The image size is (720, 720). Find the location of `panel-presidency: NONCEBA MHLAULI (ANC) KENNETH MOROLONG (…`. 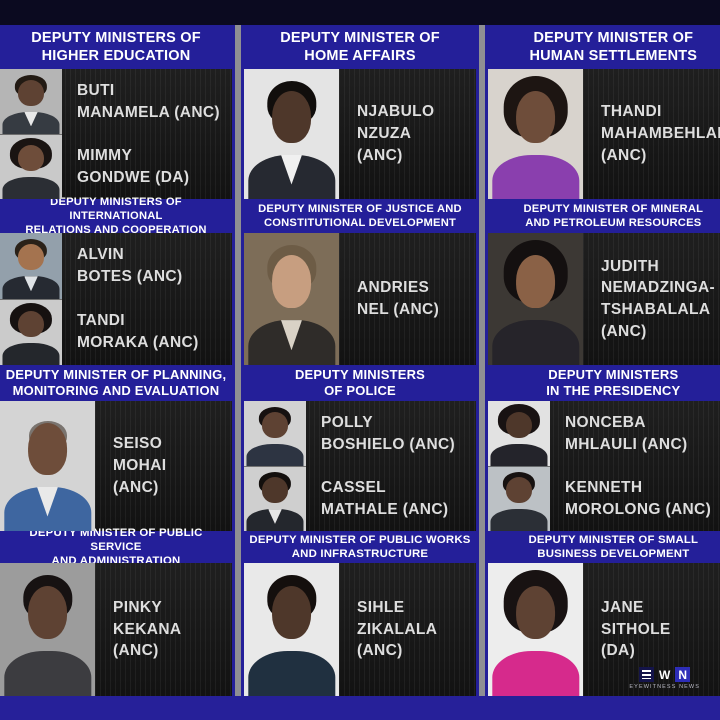

panel-presidency: NONCEBA MHLAULI (ANC) KENNETH MOROLONG (… is located at coordinates (604, 466).